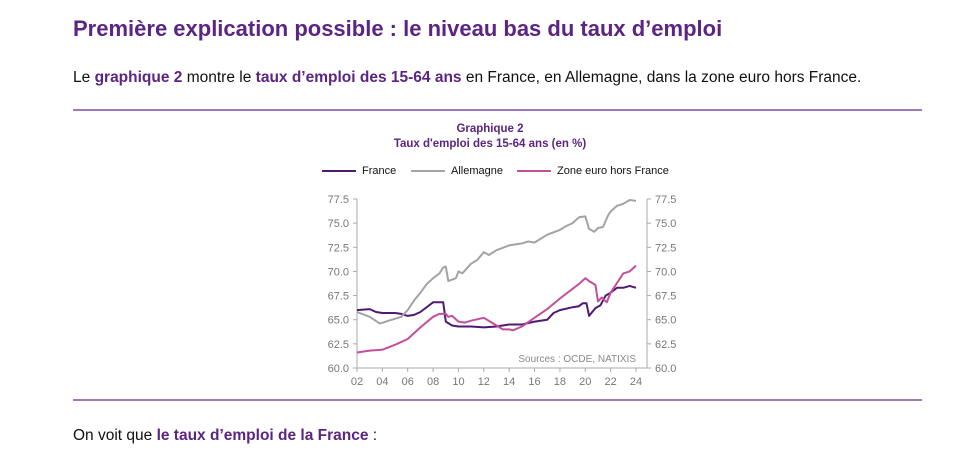 This screenshot has height=454, width=954. What do you see at coordinates (115, 435) in the screenshot?
I see `text: On voit que` at bounding box center [115, 435].